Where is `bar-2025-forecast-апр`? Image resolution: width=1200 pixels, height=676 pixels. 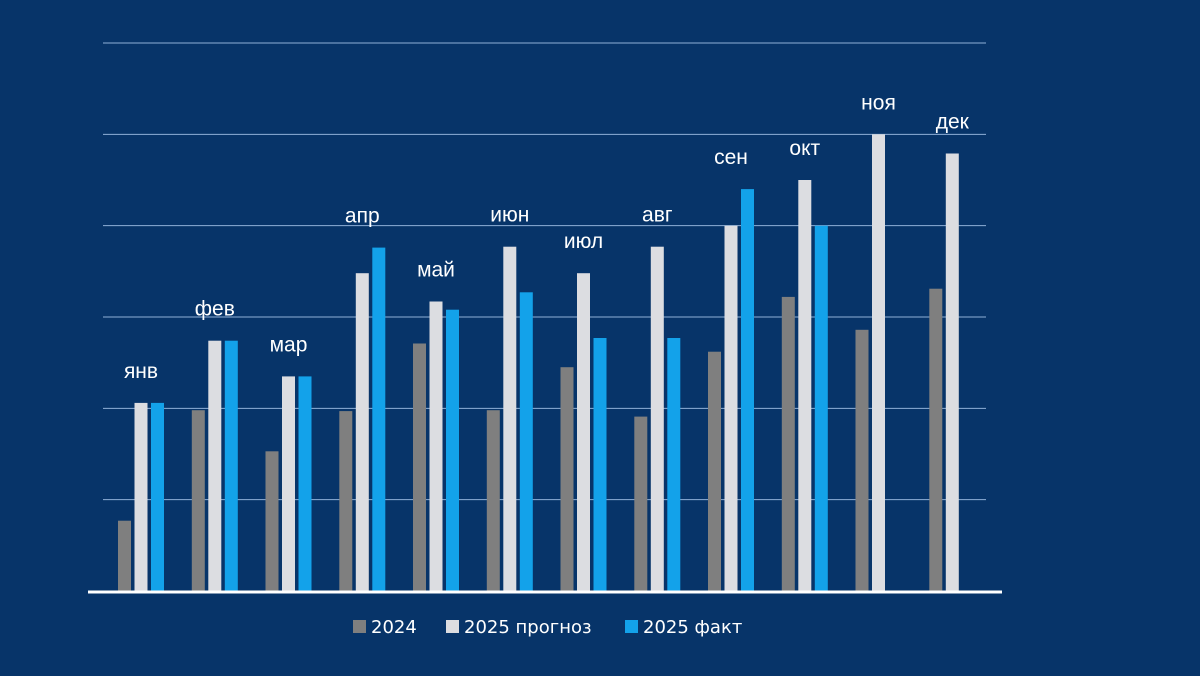 bar-2025-forecast-апр is located at coordinates (362, 432).